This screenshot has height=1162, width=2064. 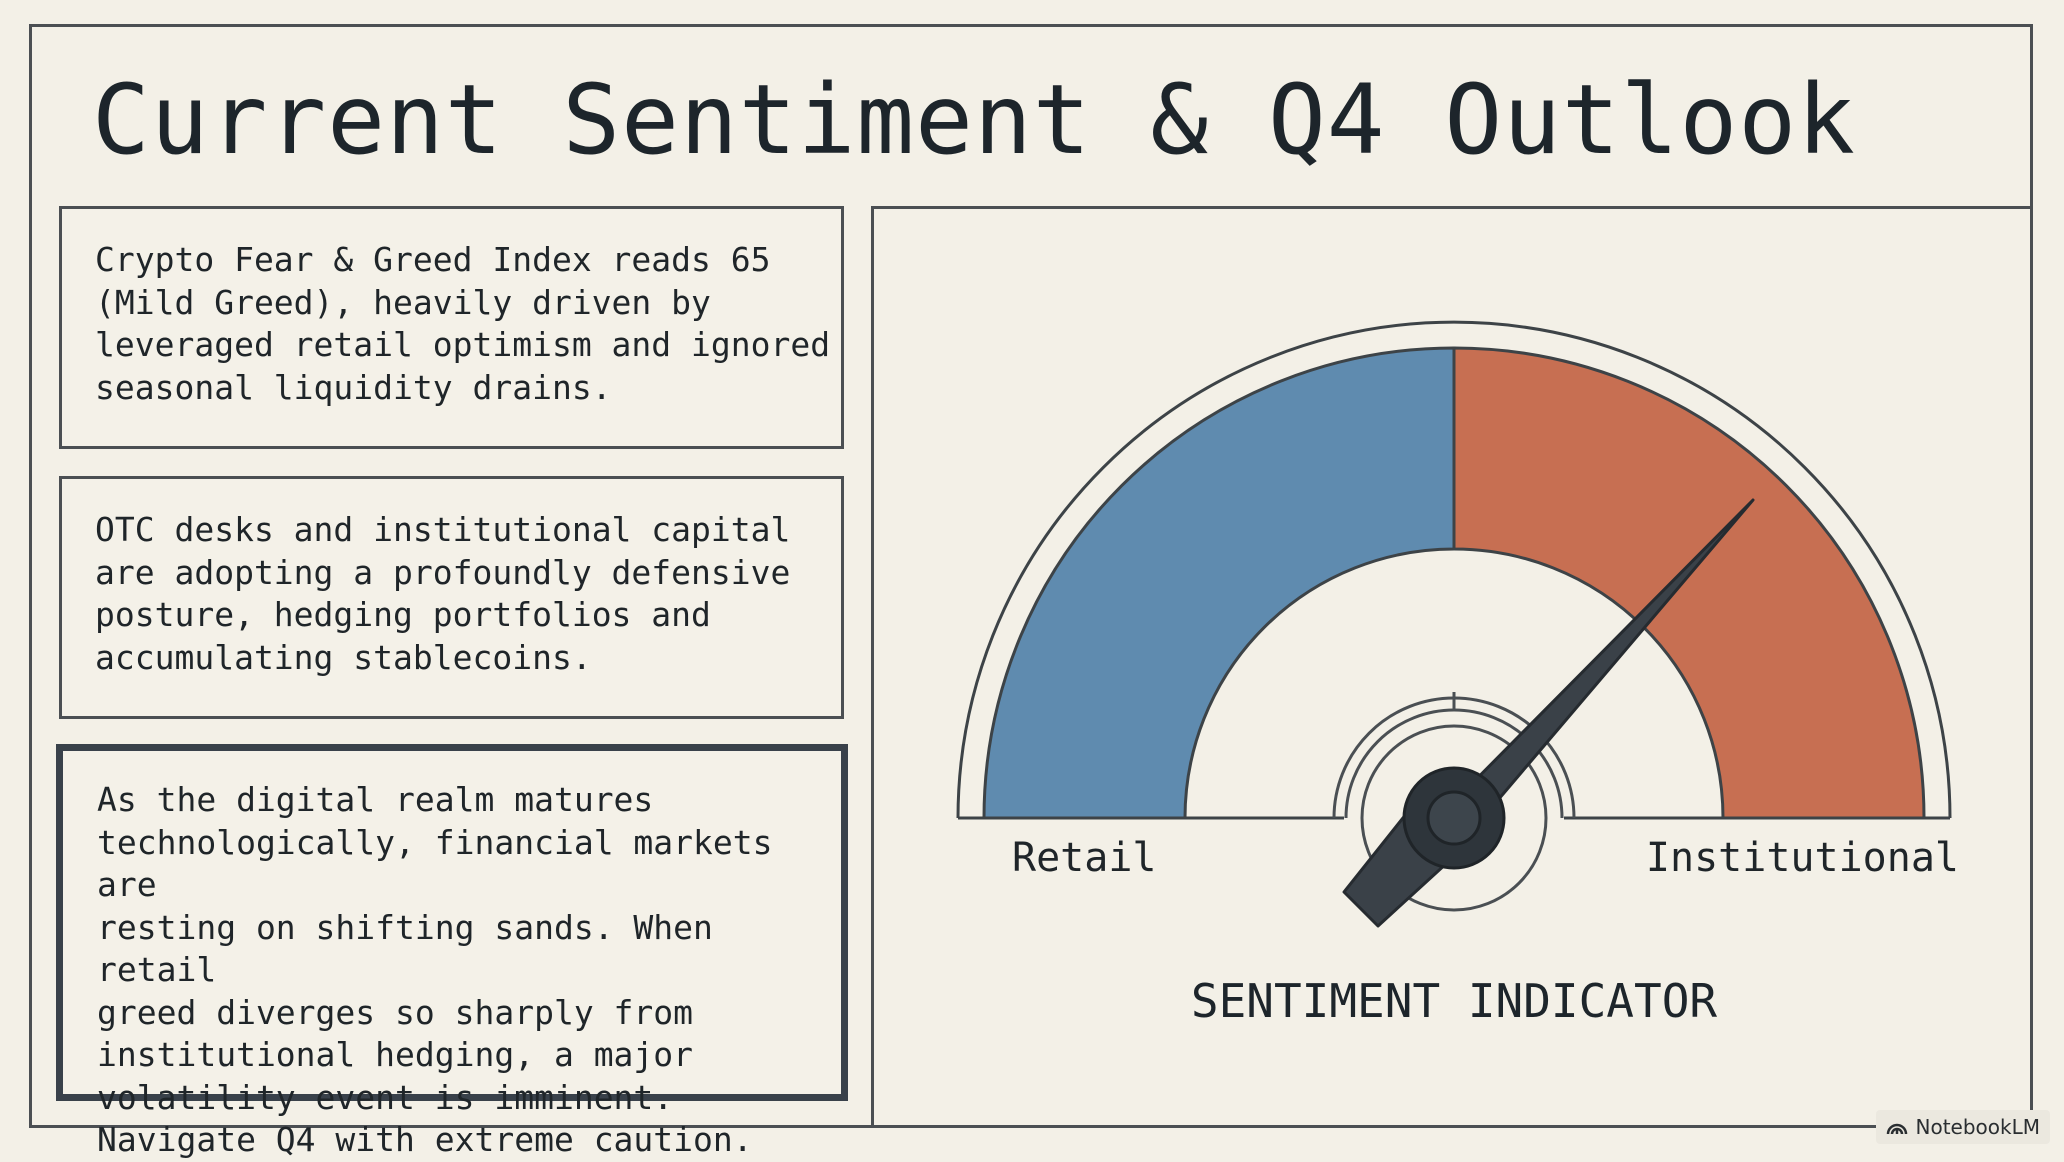 I want to click on retail-label: Retail, so click(x=1084, y=858).